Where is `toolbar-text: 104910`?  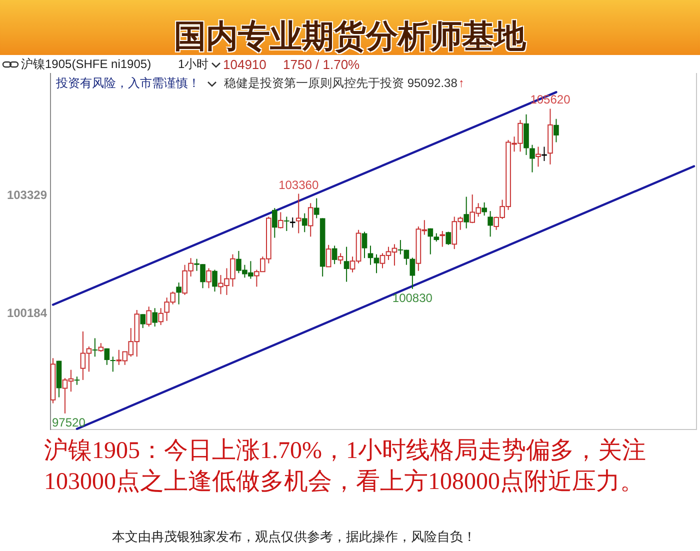
toolbar-text: 104910 is located at coordinates (244, 64).